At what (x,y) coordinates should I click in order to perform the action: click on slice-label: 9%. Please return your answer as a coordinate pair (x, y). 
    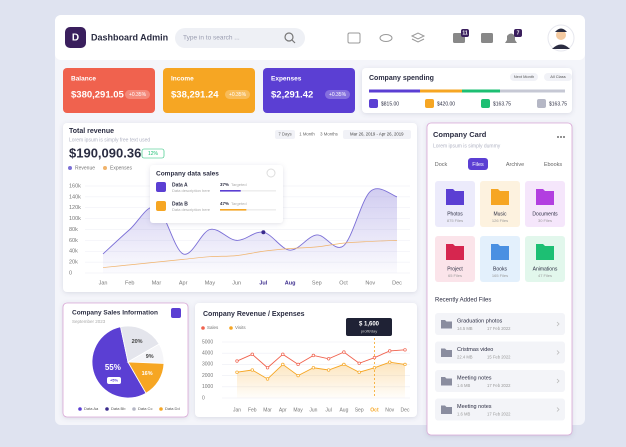
    Looking at the image, I should click on (150, 357).